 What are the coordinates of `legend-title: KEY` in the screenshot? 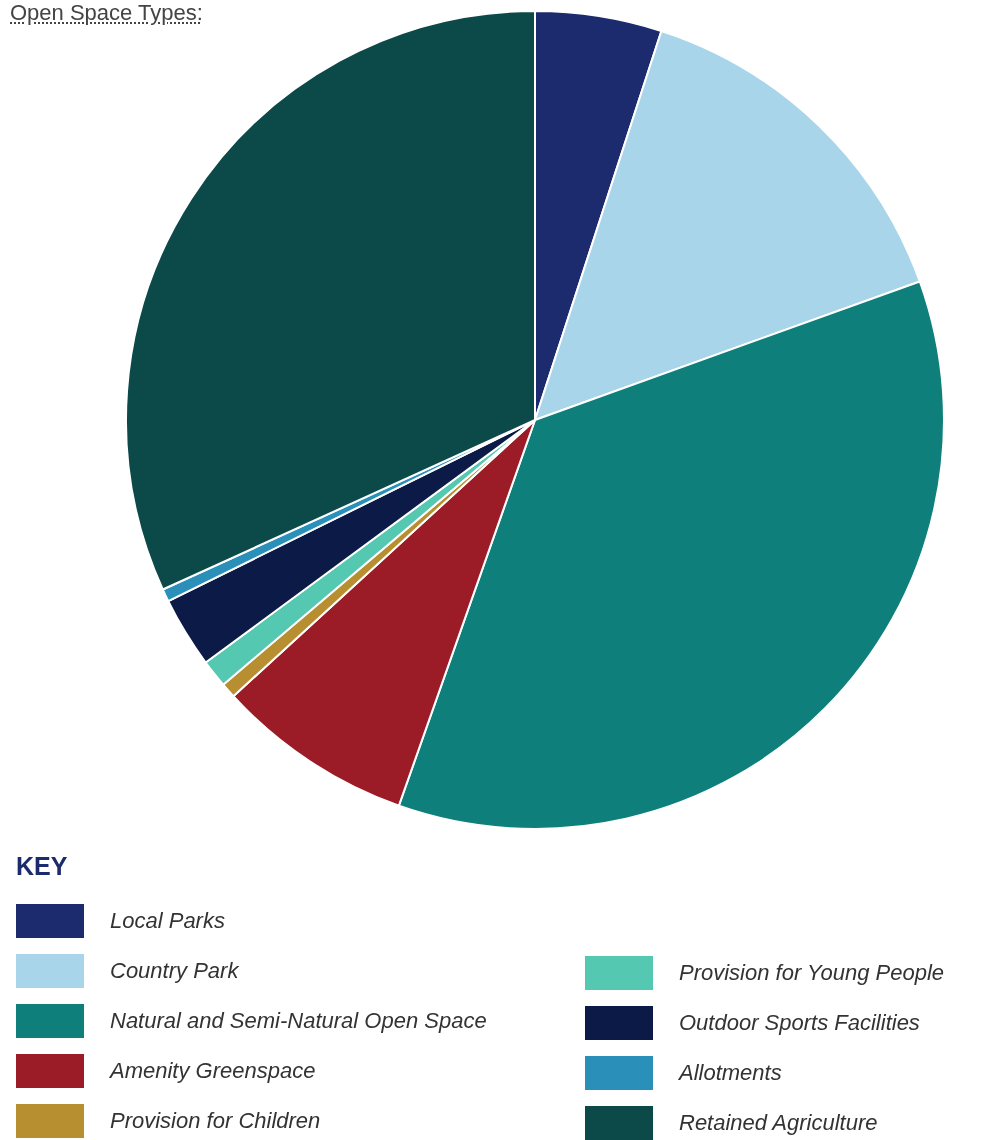 It's located at (42, 866).